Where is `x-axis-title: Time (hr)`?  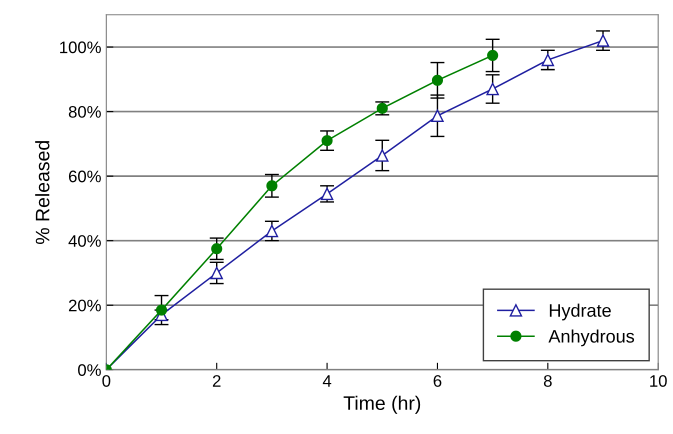 x-axis-title: Time (hr) is located at coordinates (382, 405).